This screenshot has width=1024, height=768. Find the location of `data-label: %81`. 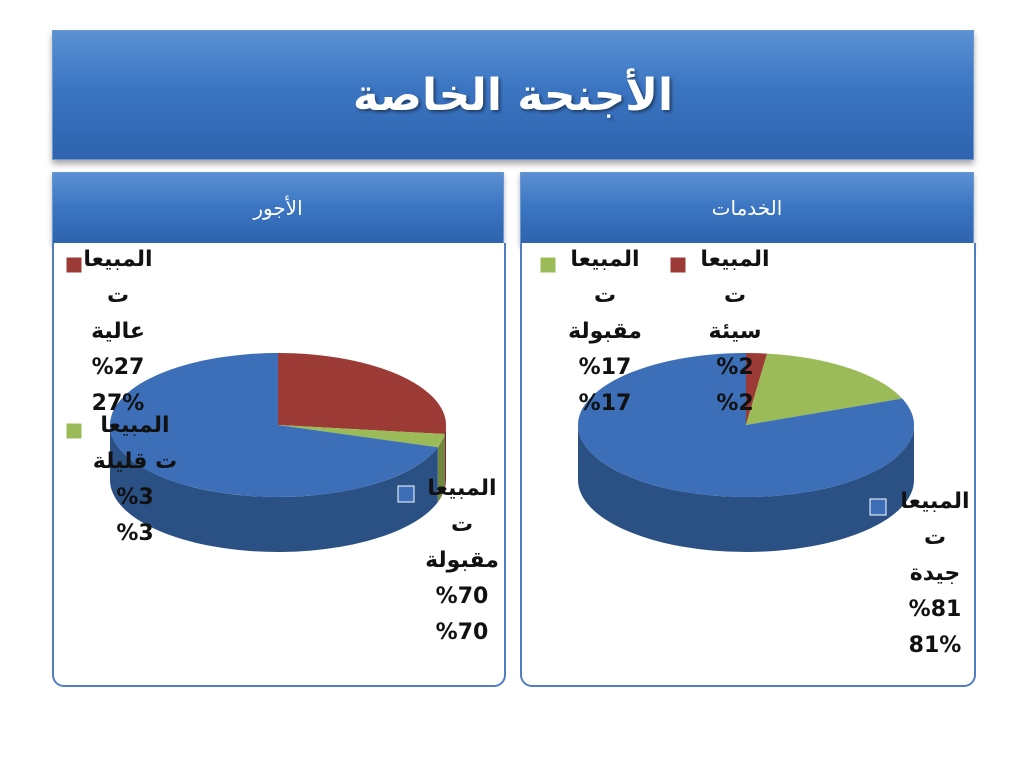

data-label: %81 is located at coordinates (935, 609).